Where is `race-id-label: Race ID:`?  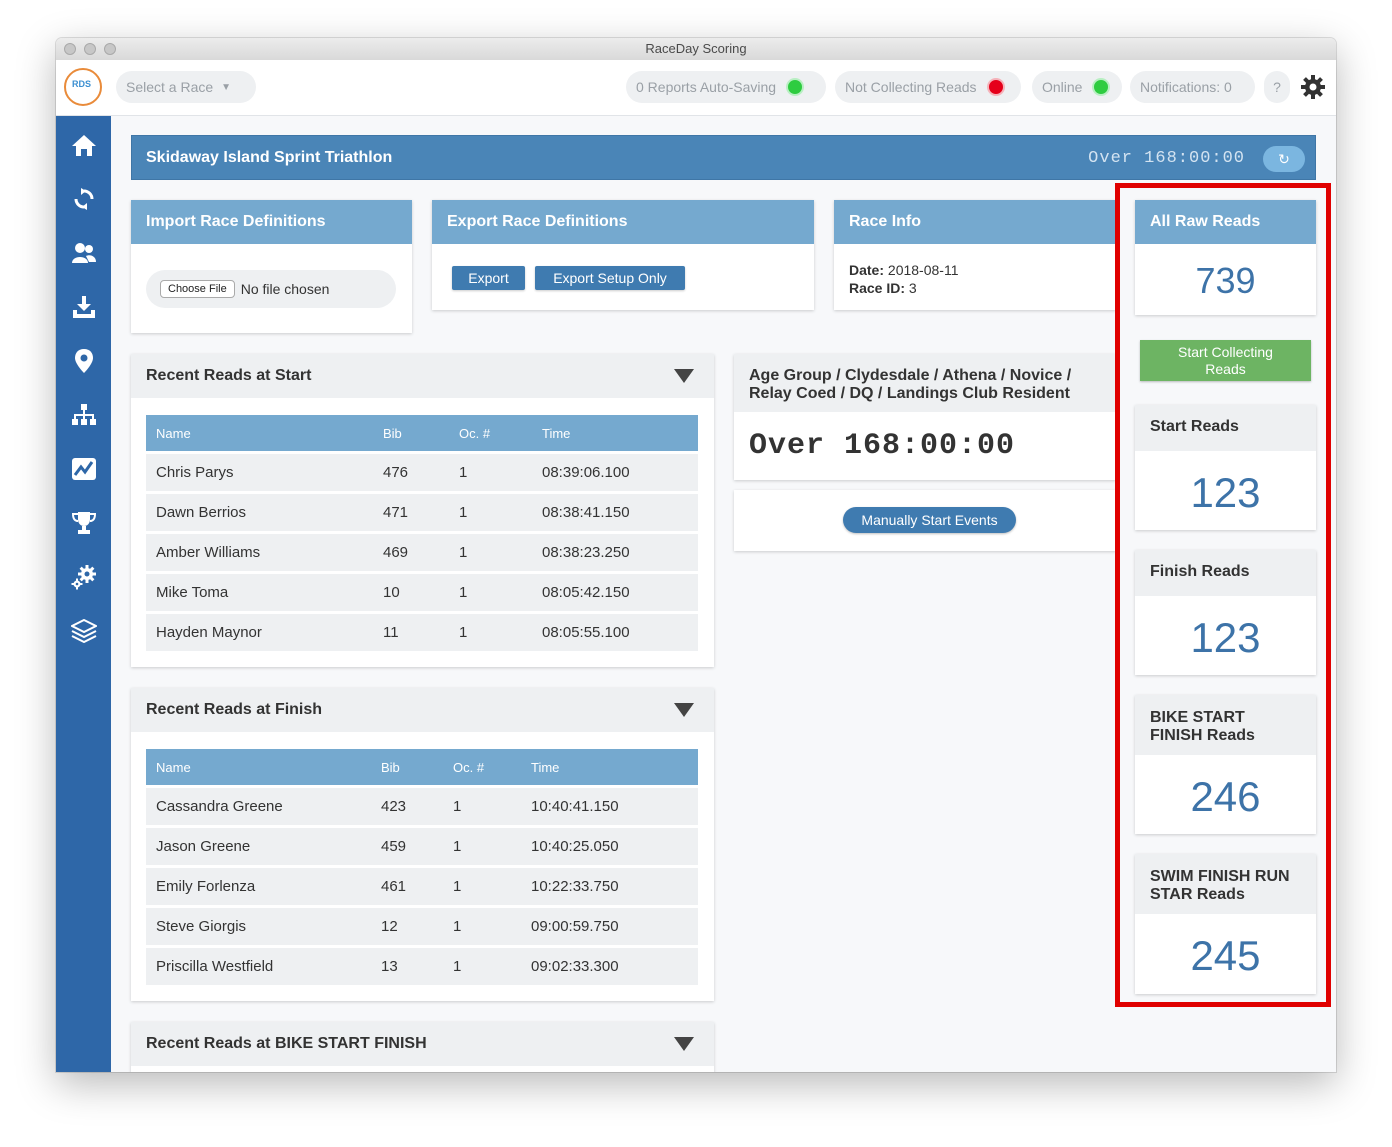
race-id-label: Race ID: is located at coordinates (877, 288).